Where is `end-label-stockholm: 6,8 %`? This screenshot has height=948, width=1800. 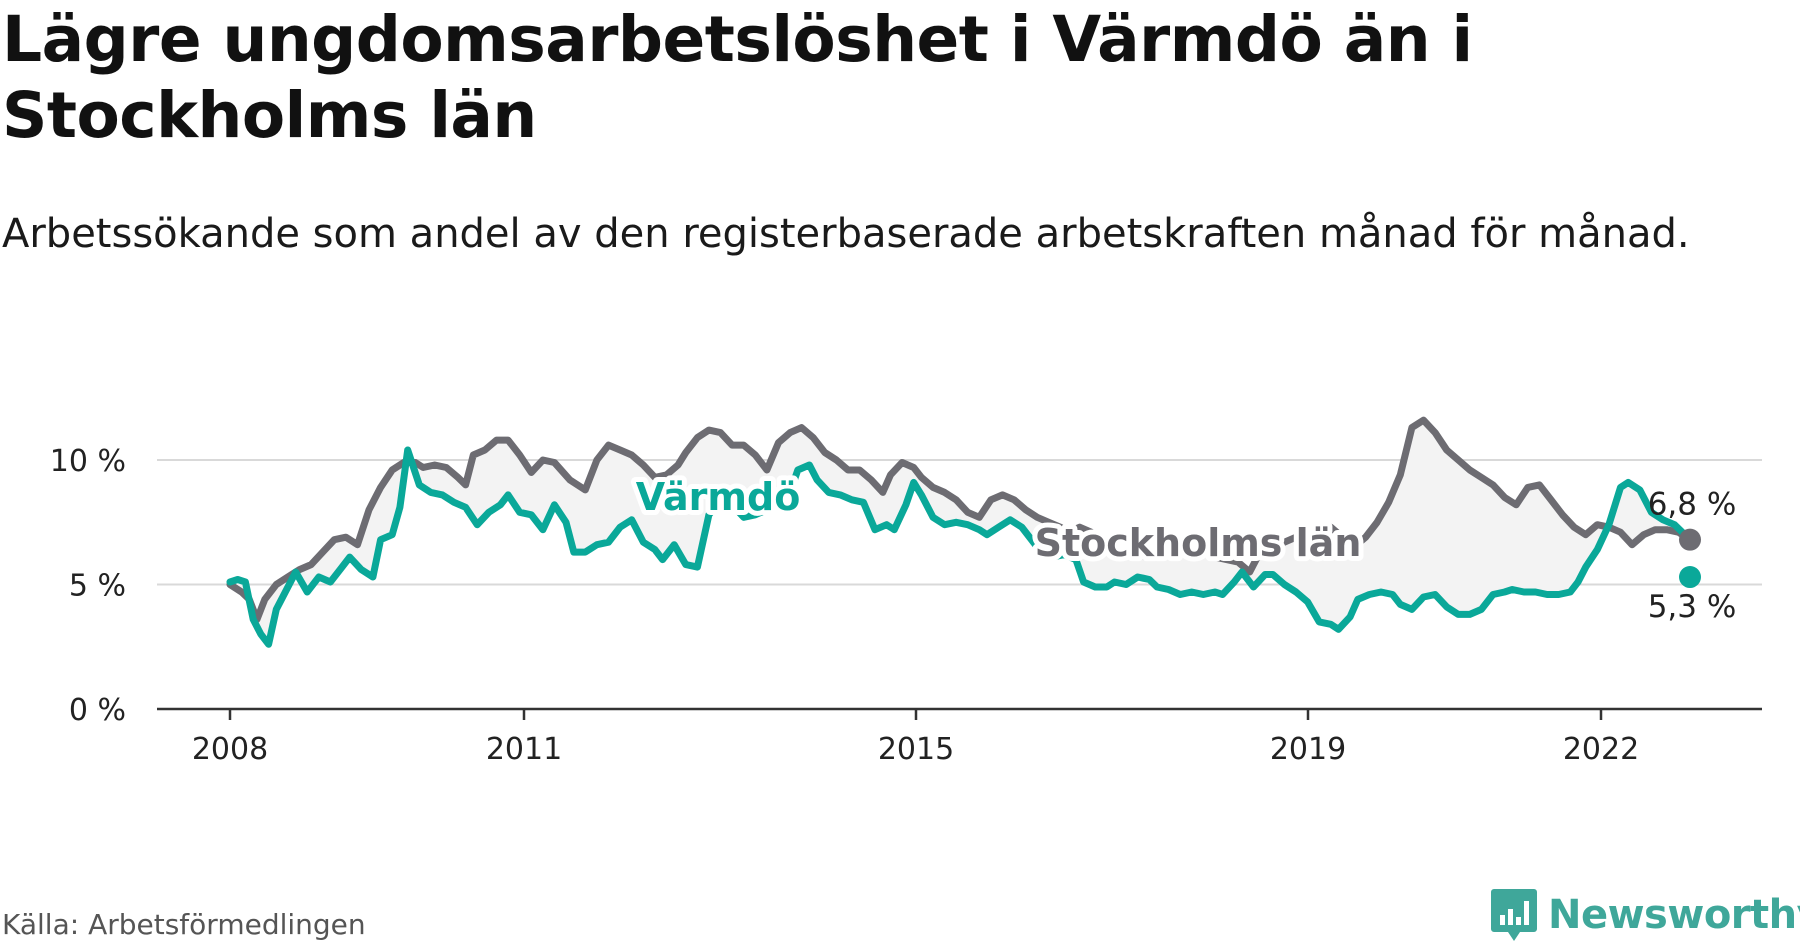 end-label-stockholm: 6,8 % is located at coordinates (1692, 505).